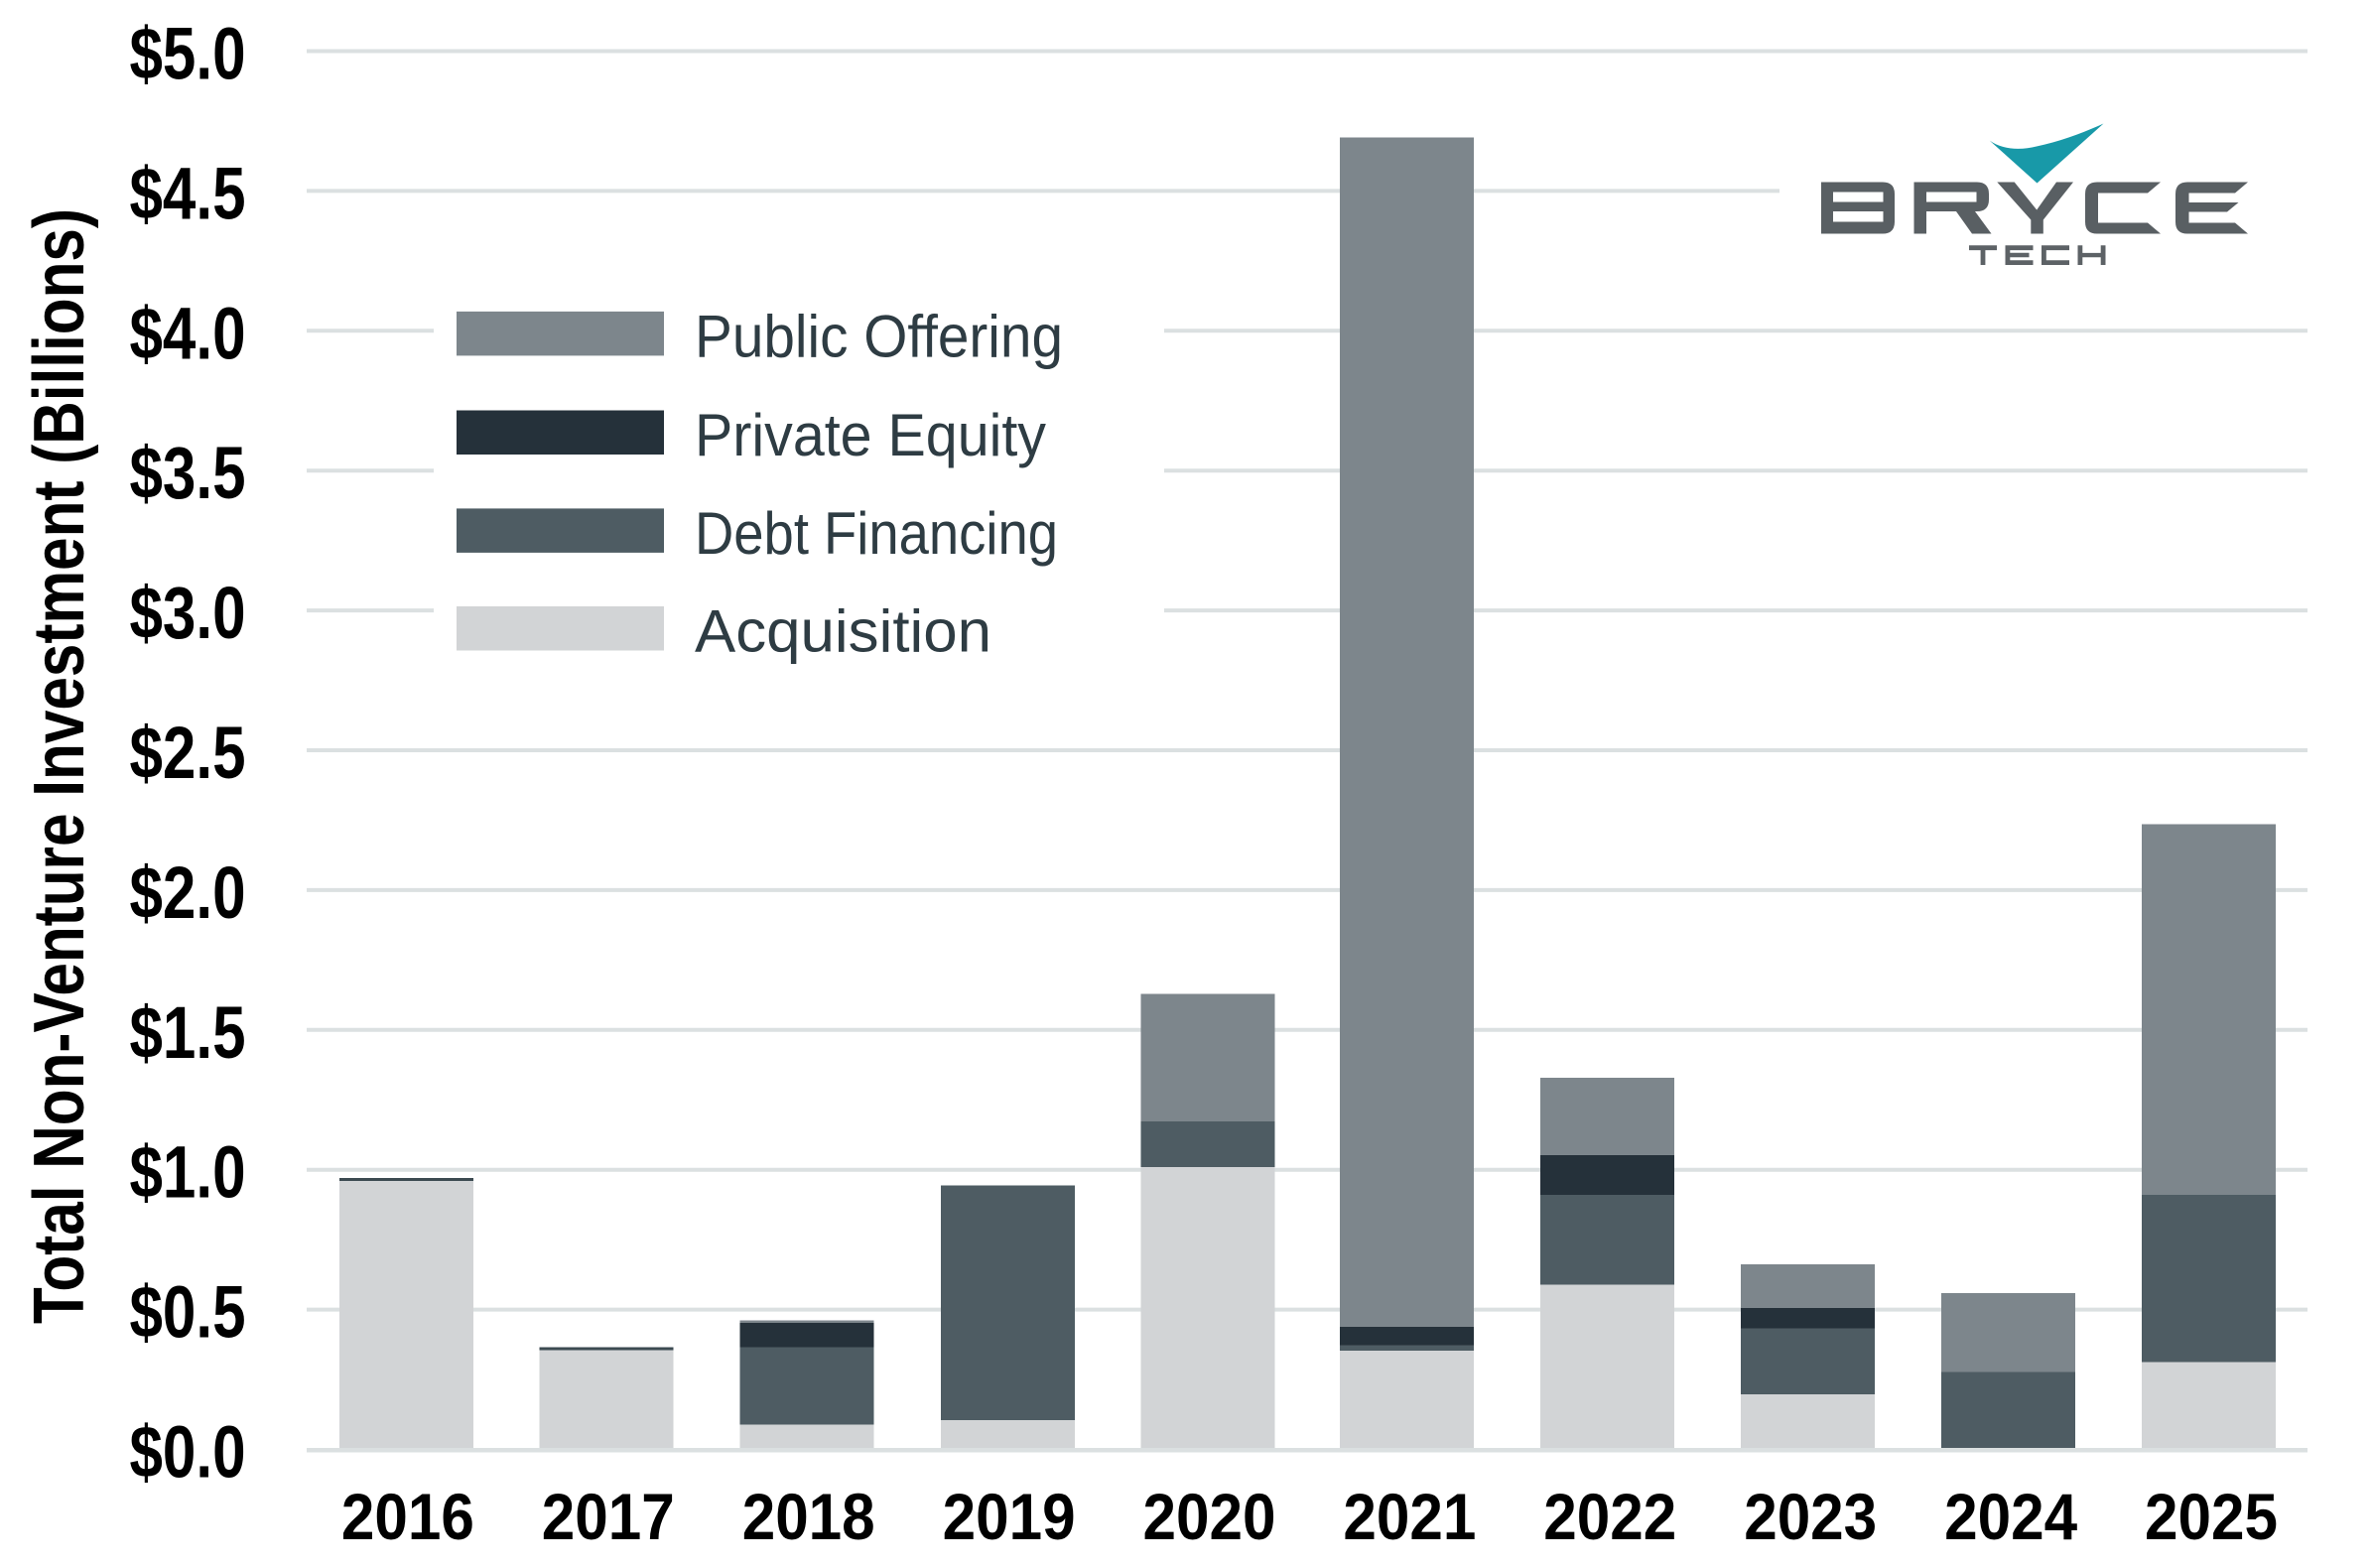 This screenshot has height=1568, width=2372. What do you see at coordinates (188, 1172) in the screenshot?
I see `svg-text: $1.0` at bounding box center [188, 1172].